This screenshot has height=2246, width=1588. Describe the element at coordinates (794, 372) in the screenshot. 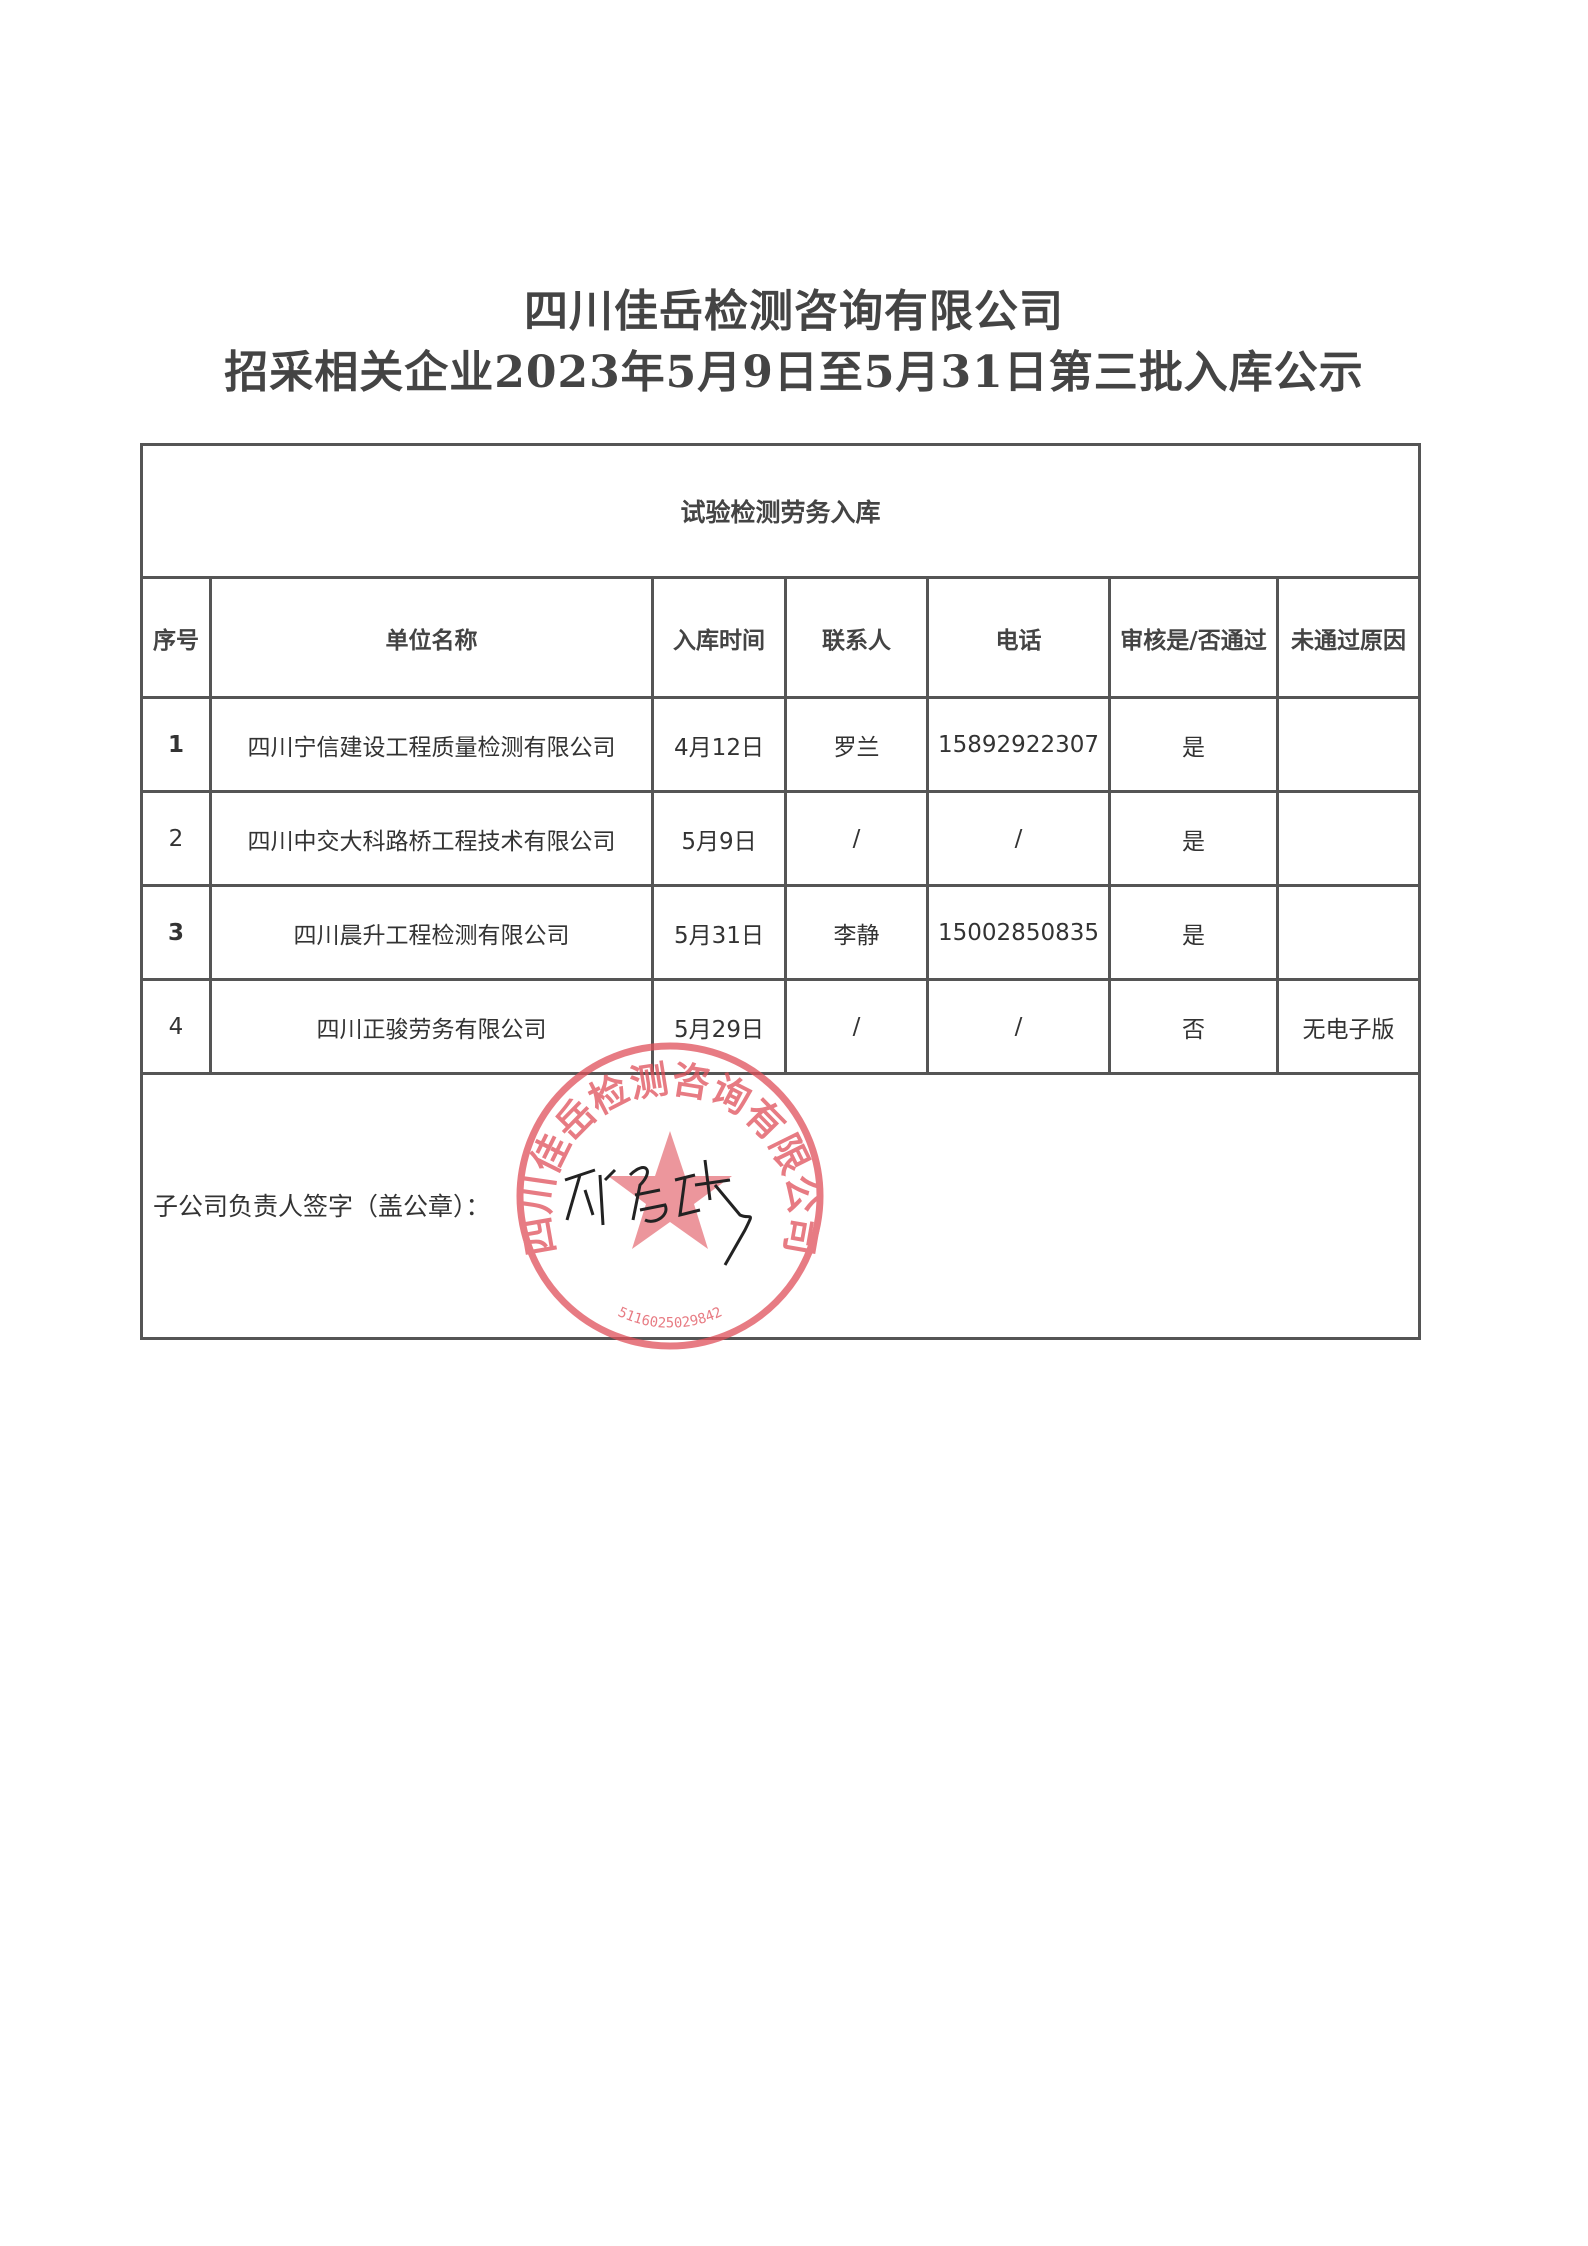

I see `document-subtitle: 招采相关企业2023年5月9日至5月31日第三批入库公示` at that location.